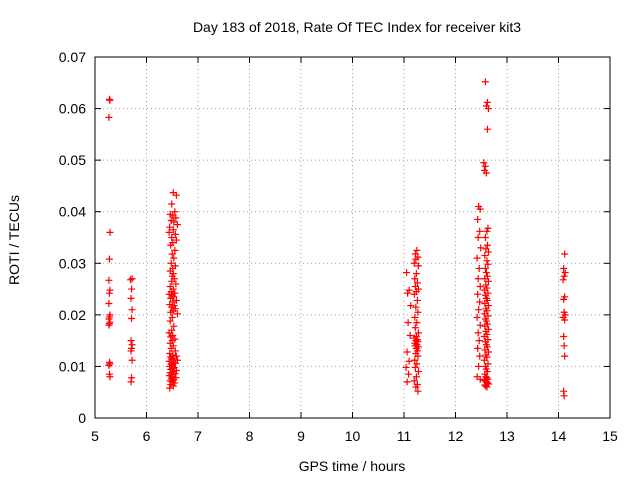 This screenshot has height=480, width=640. I want to click on y-tick-label: 0.01, so click(72, 366).